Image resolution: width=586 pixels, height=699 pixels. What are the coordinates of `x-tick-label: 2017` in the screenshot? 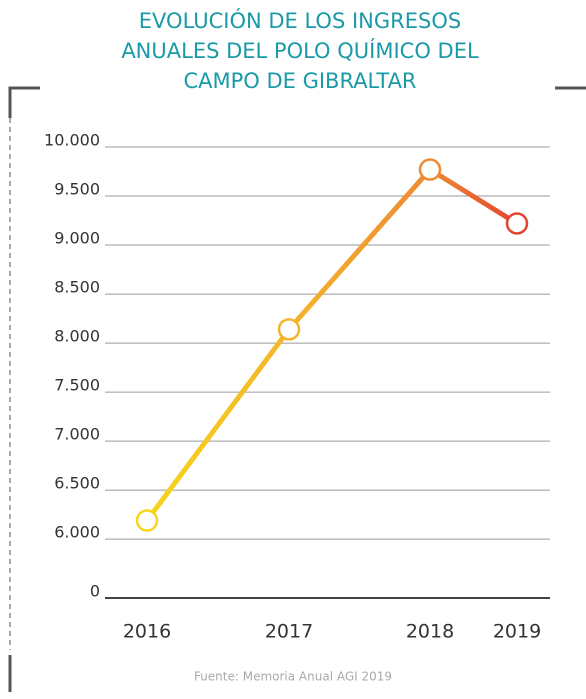 It's located at (289, 632).